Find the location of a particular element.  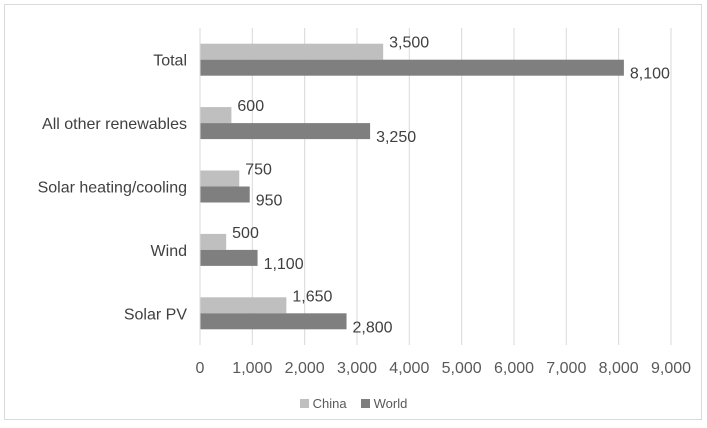

data-label-china: 1,650 is located at coordinates (312, 296).